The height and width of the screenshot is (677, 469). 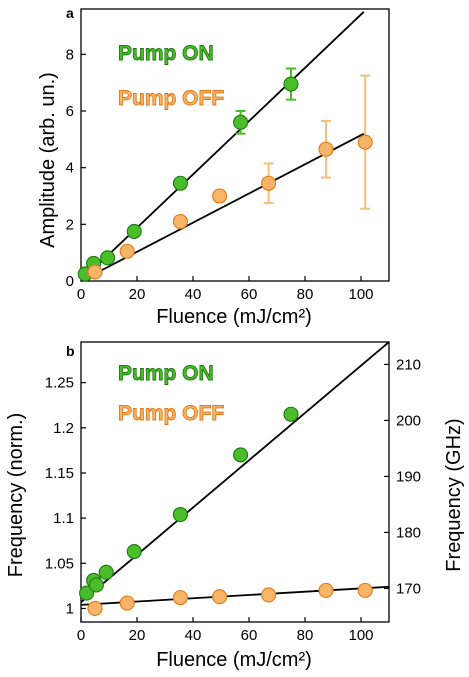 What do you see at coordinates (222, 207) in the screenshot?
I see `fit-line-pump-off` at bounding box center [222, 207].